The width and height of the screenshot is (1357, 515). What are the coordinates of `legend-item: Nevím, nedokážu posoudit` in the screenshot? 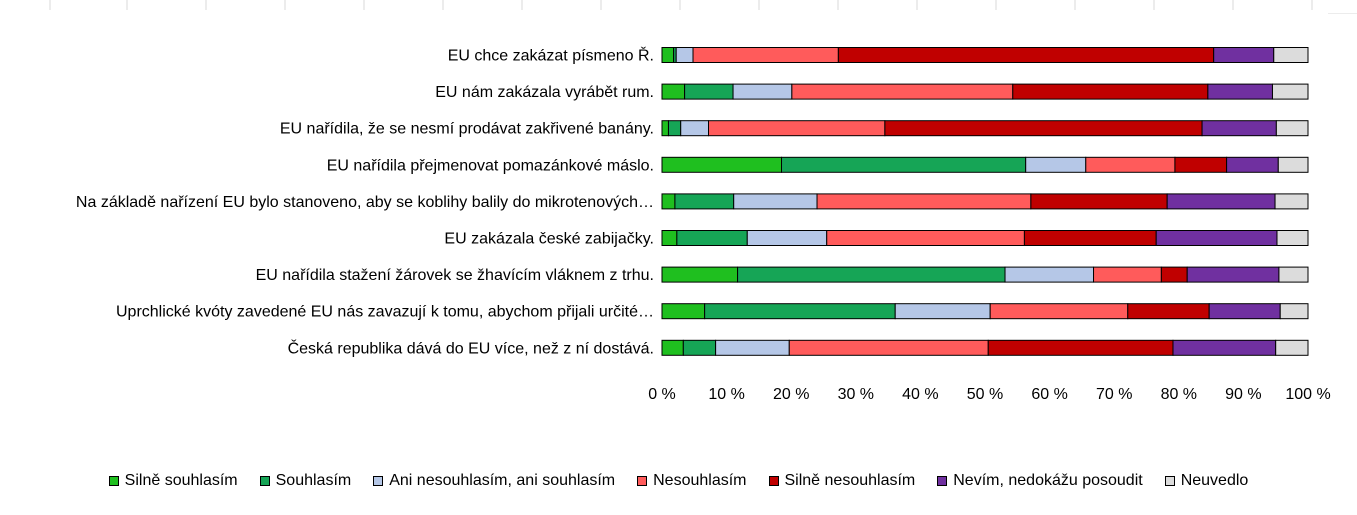 It's located at (1040, 481).